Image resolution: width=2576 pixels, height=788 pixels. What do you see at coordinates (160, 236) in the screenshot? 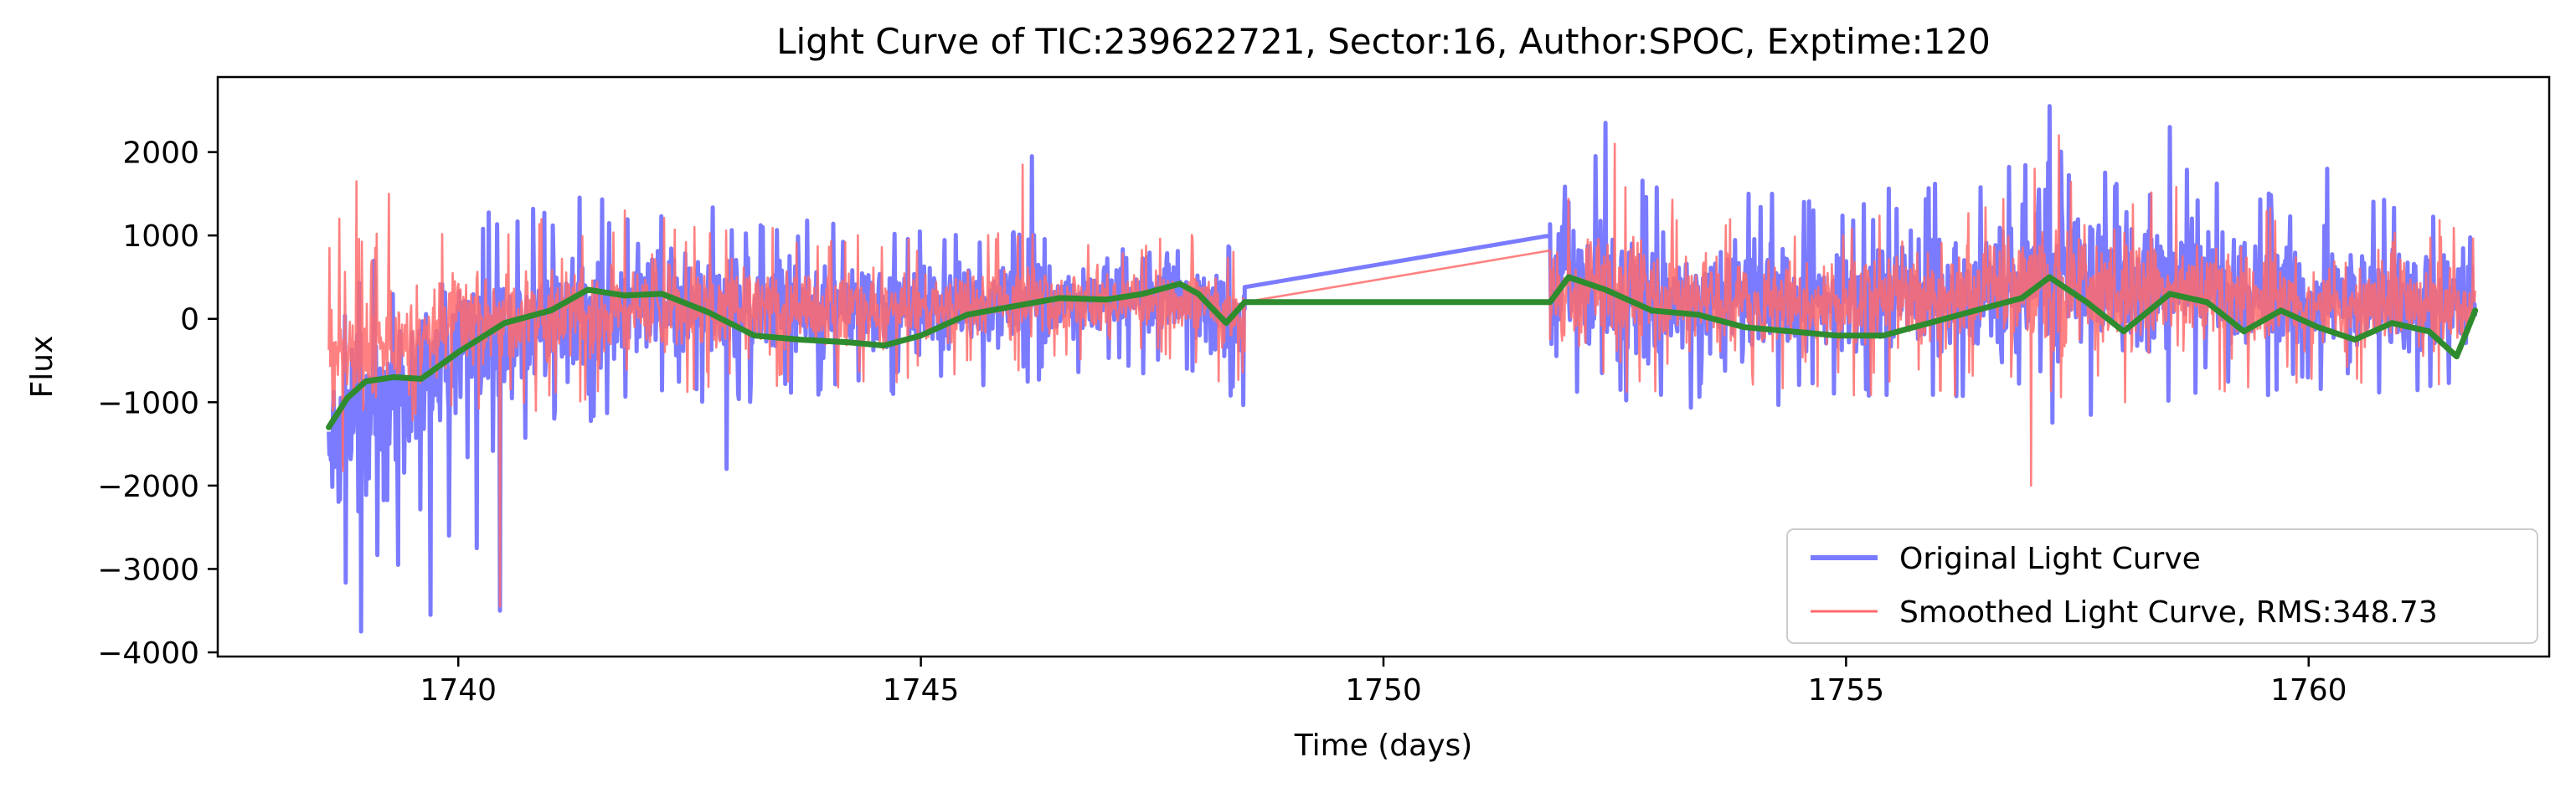
I see `y-tick-label: 1000` at bounding box center [160, 236].